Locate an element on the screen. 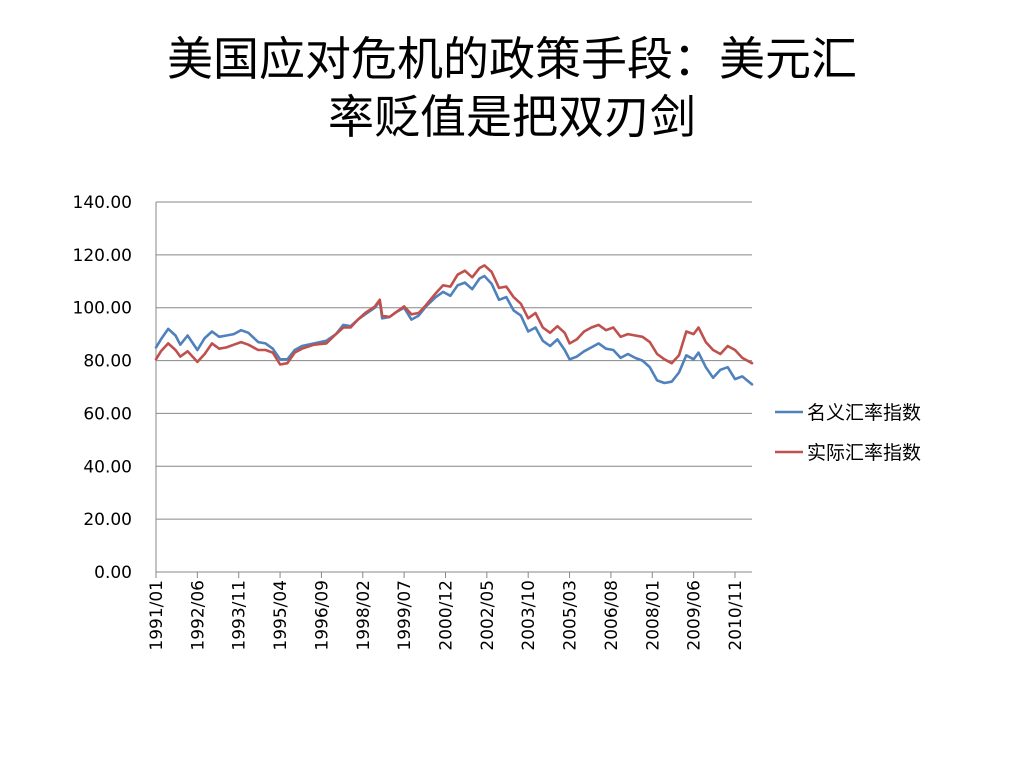 This screenshot has width=1024, height=768. x-tick-label: 1996/09 is located at coordinates (322, 615).